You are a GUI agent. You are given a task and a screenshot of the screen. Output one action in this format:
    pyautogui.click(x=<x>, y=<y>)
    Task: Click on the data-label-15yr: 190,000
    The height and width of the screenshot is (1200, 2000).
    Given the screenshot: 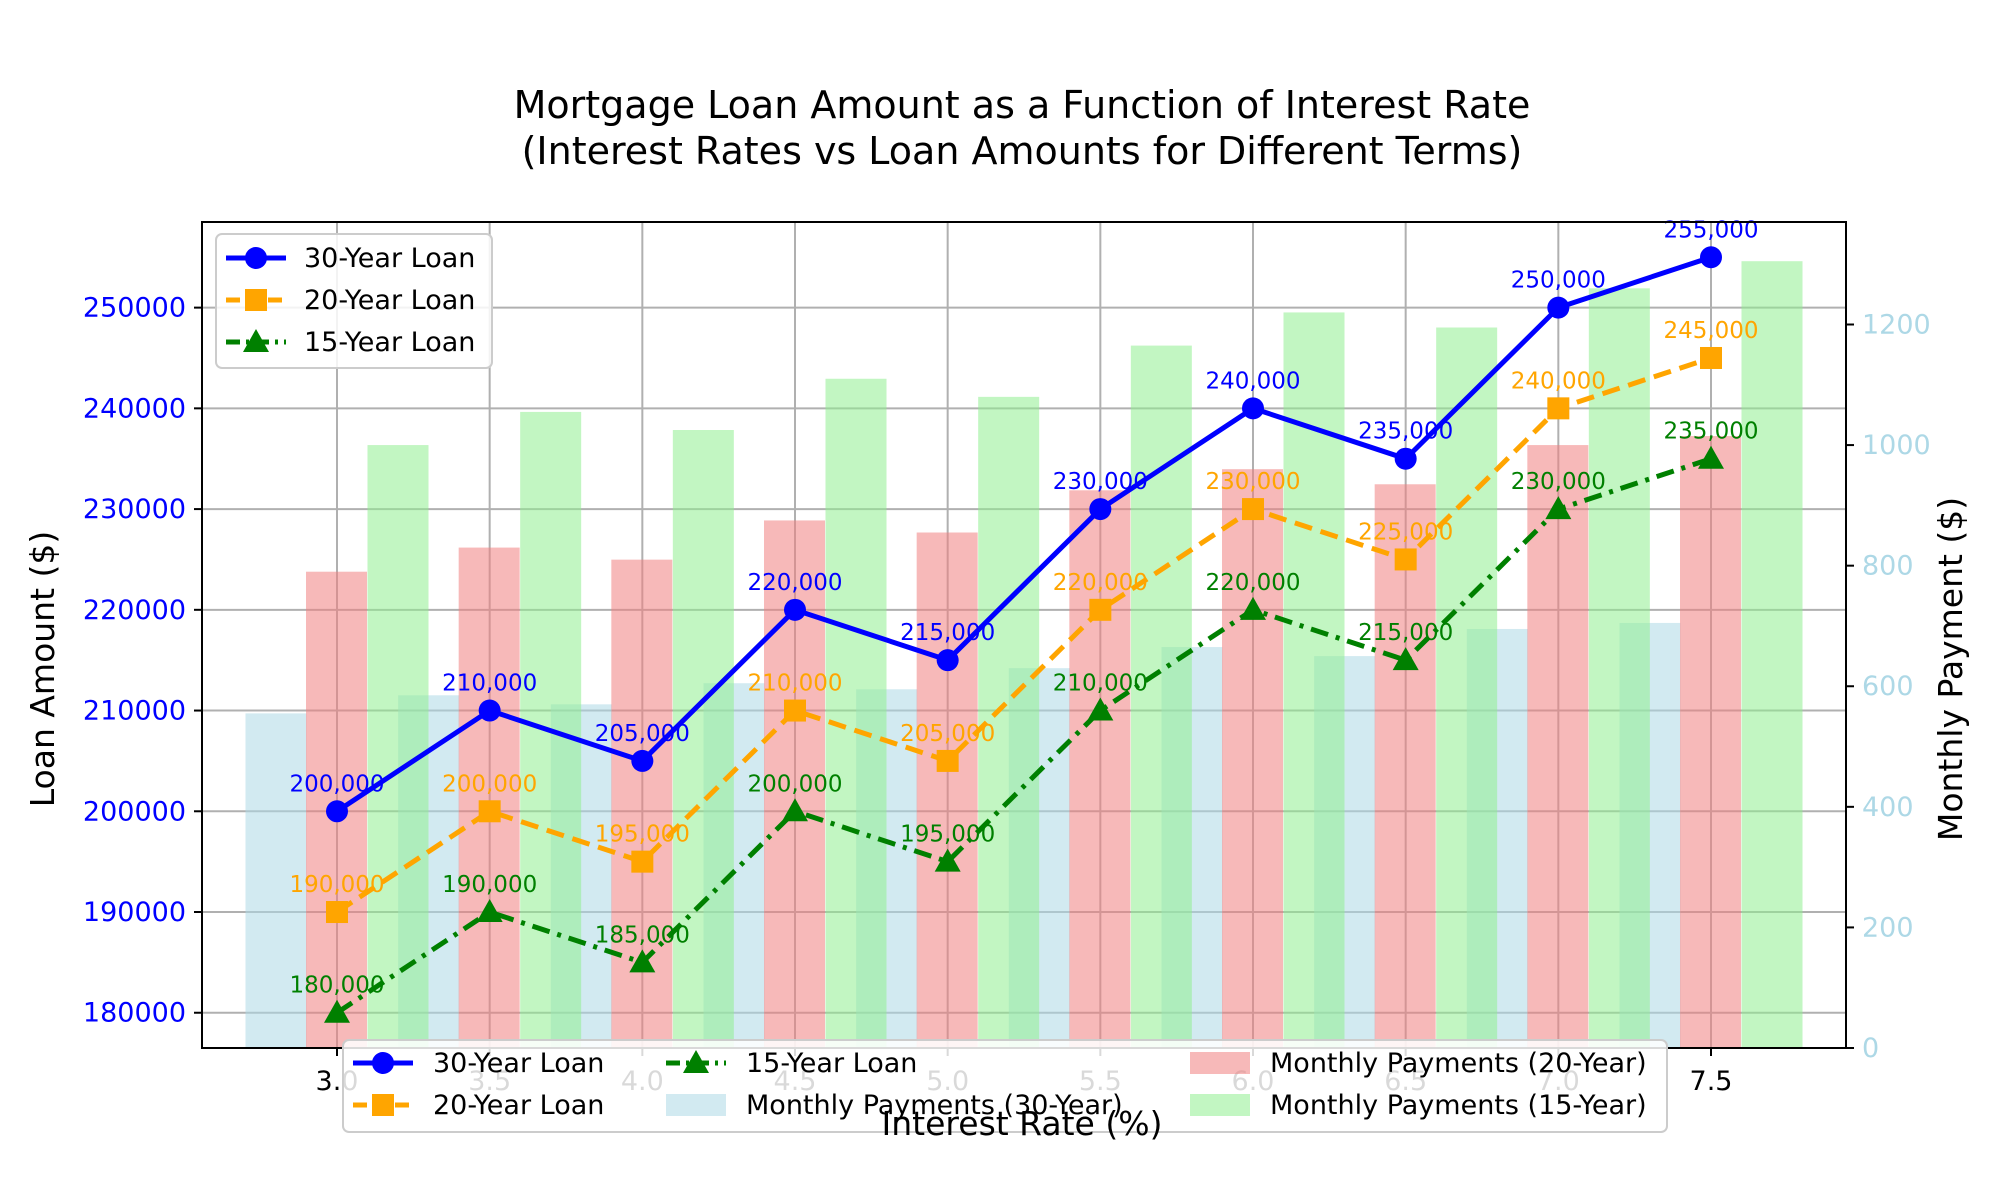 What is the action you would take?
    pyautogui.click(x=489, y=885)
    